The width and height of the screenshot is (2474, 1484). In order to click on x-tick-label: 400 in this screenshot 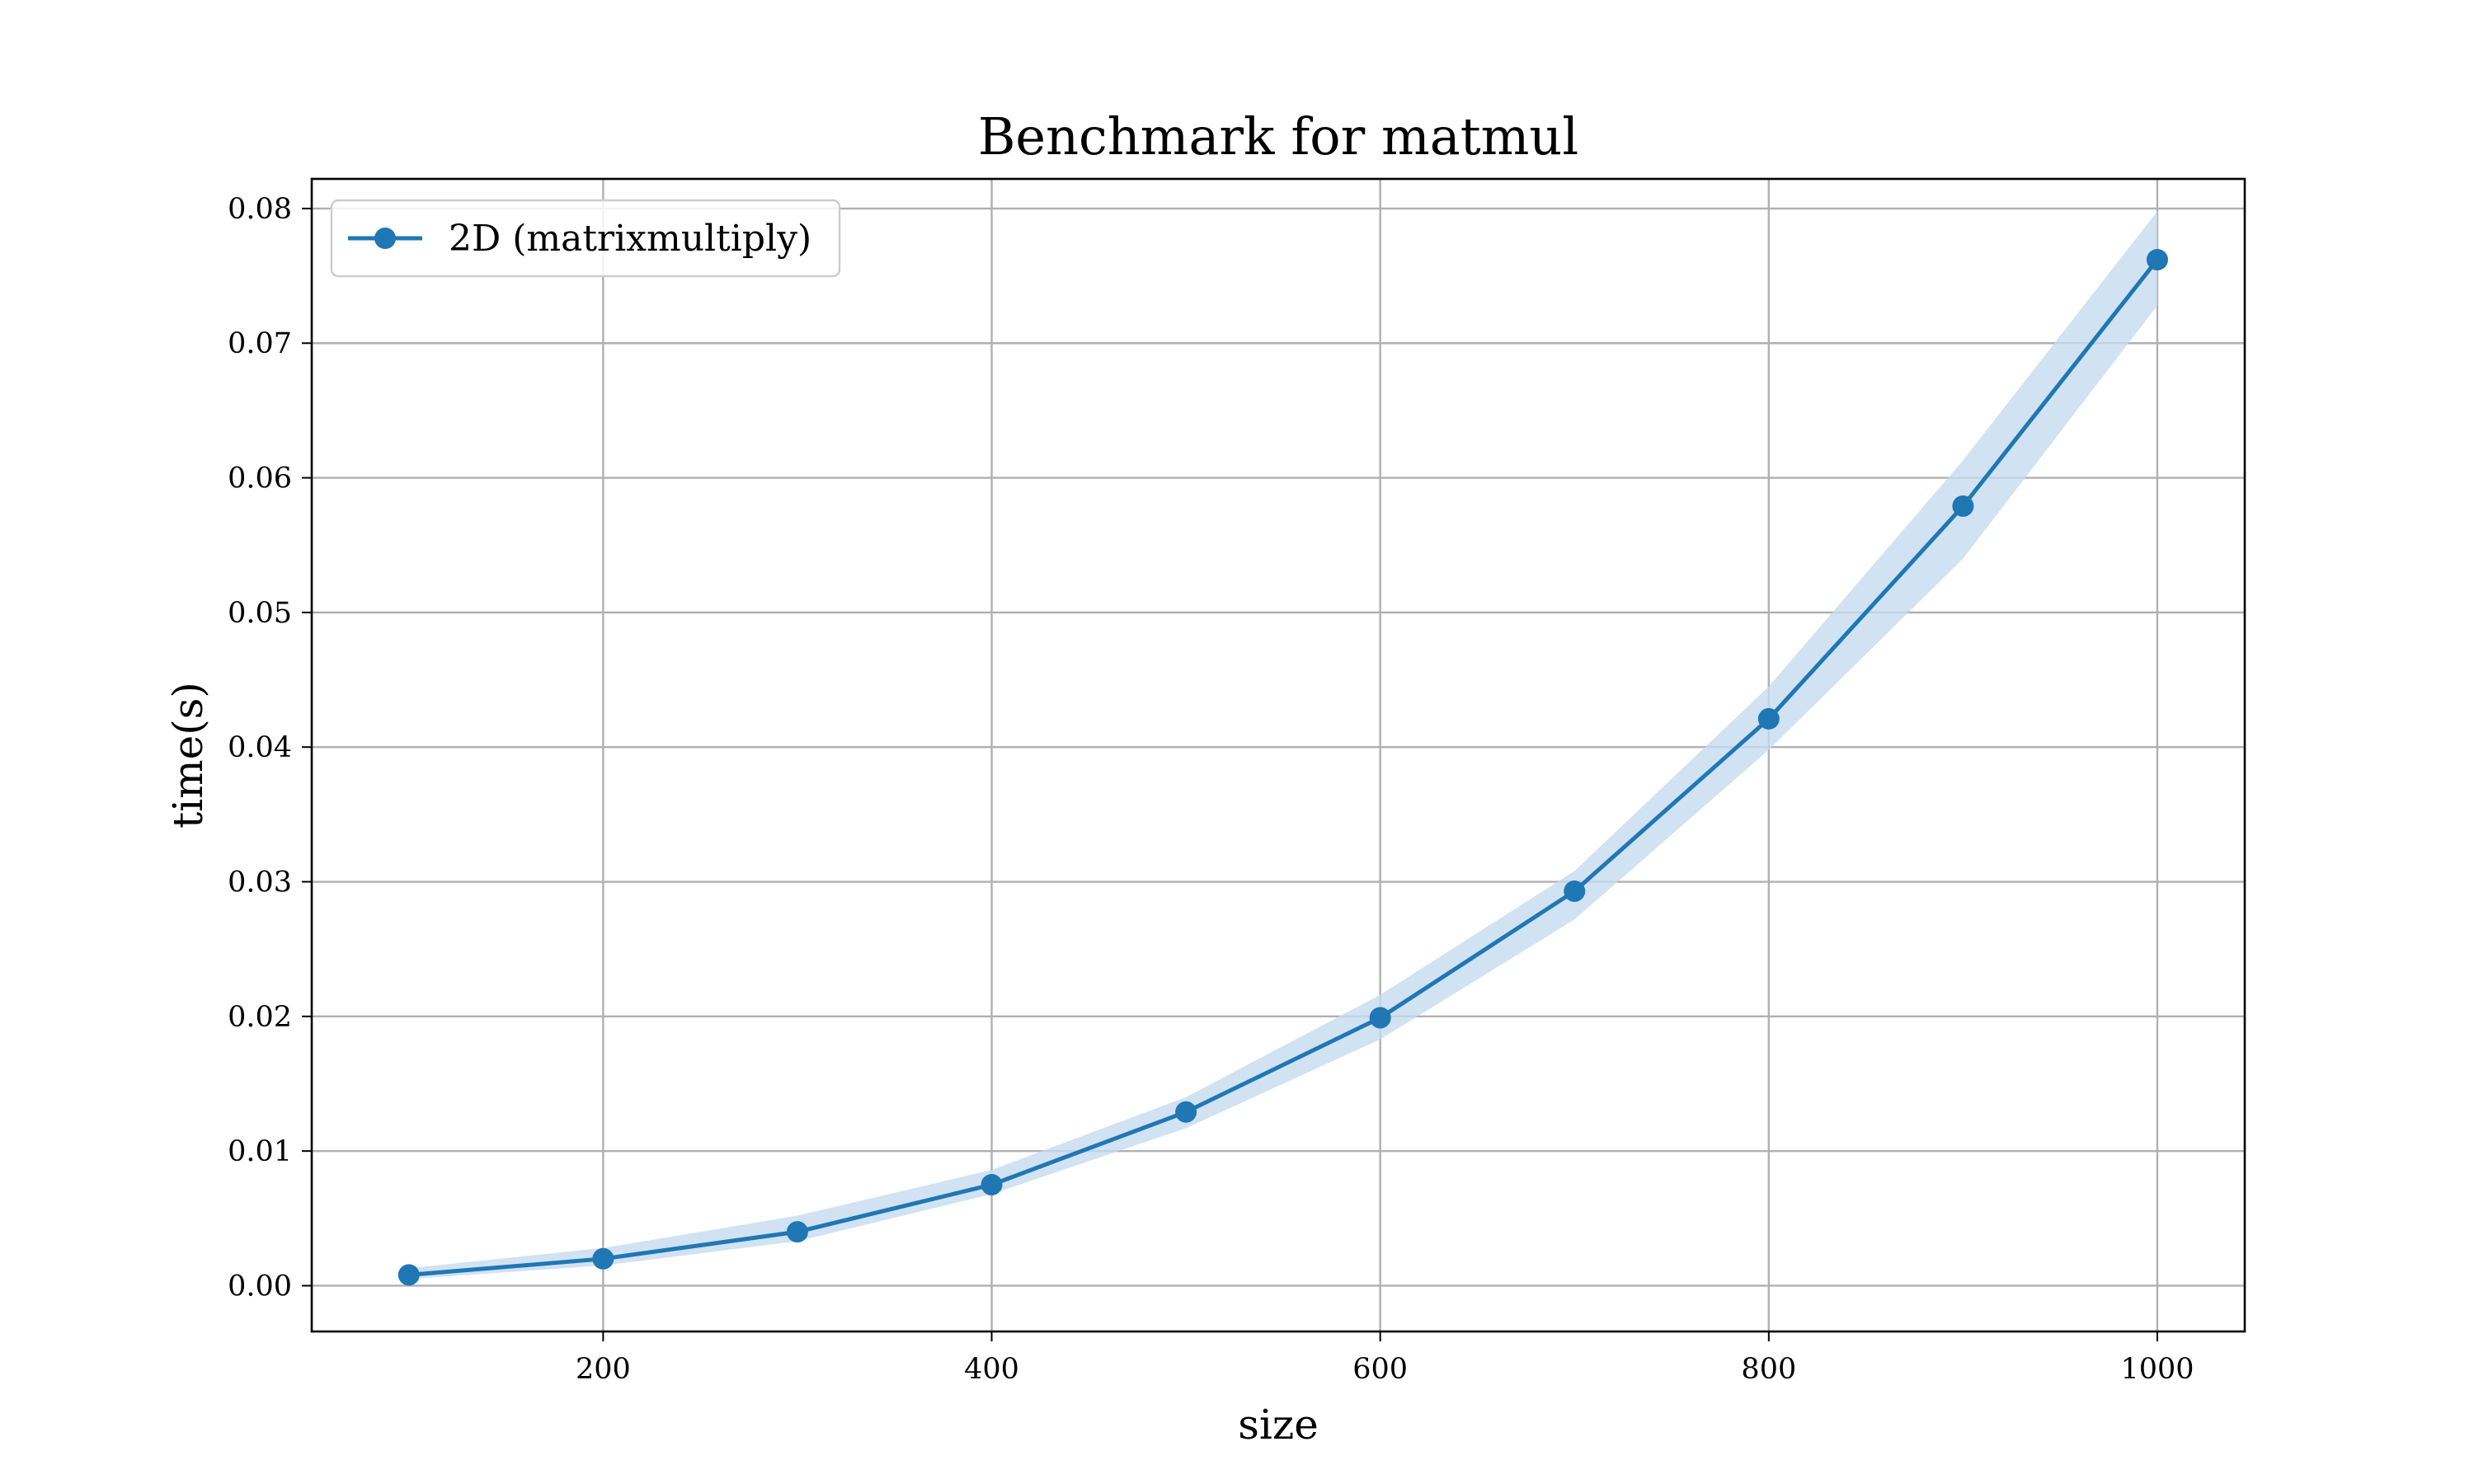, I will do `click(991, 1369)`.